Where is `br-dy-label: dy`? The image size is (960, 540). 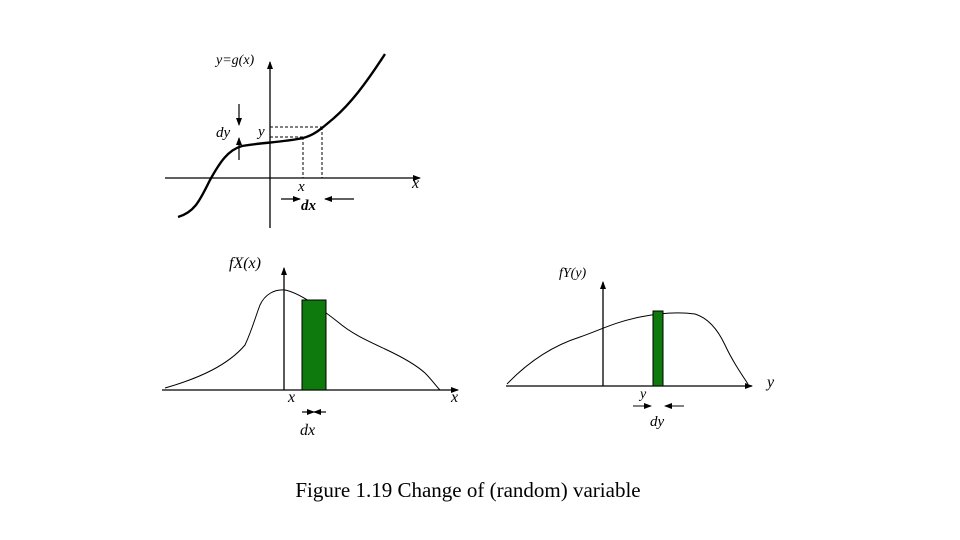 br-dy-label: dy is located at coordinates (657, 422).